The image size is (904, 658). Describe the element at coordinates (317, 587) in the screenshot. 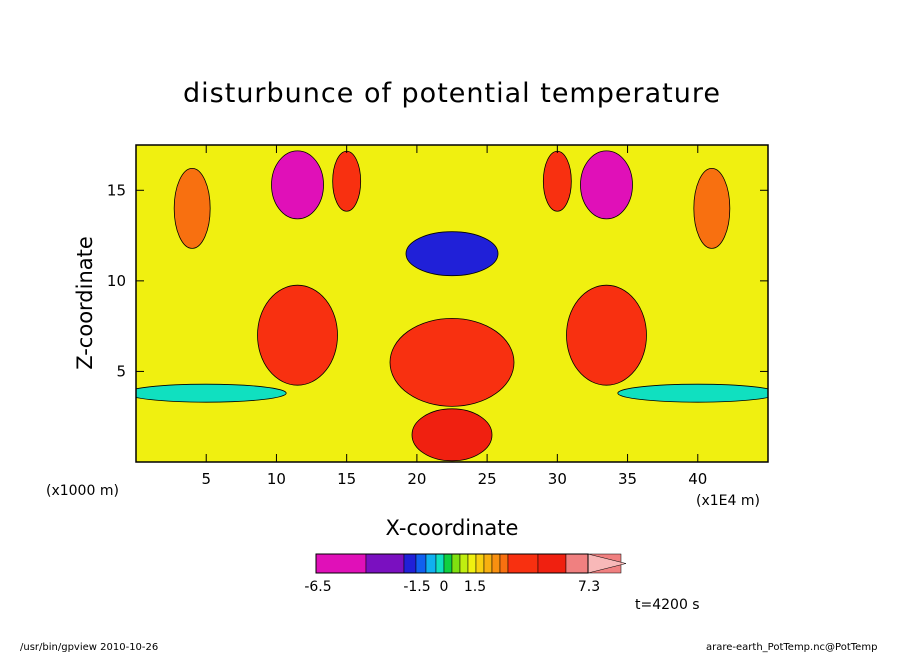

I see `colorbar-label: -6.5` at that location.